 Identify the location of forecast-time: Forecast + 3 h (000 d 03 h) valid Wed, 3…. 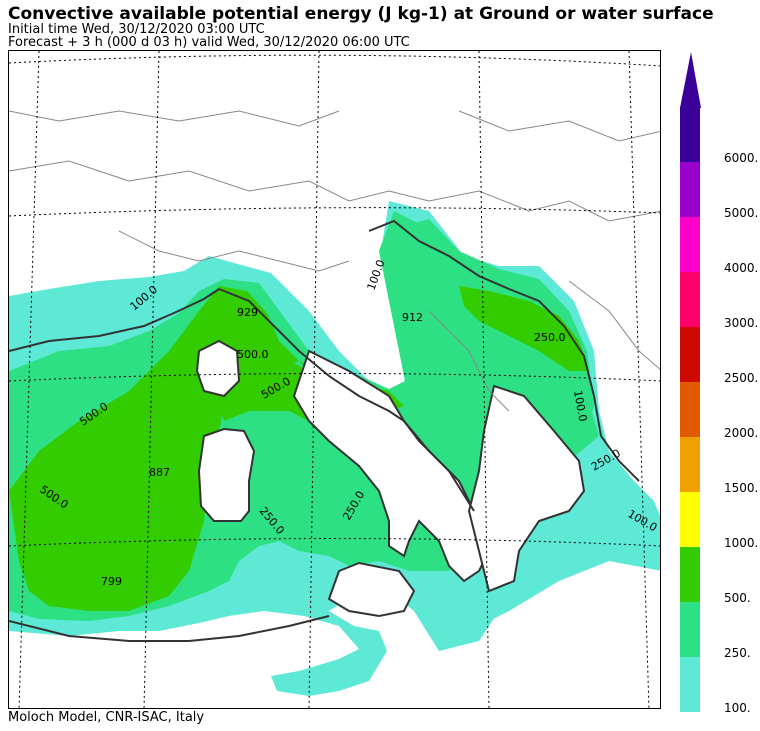
(209, 42).